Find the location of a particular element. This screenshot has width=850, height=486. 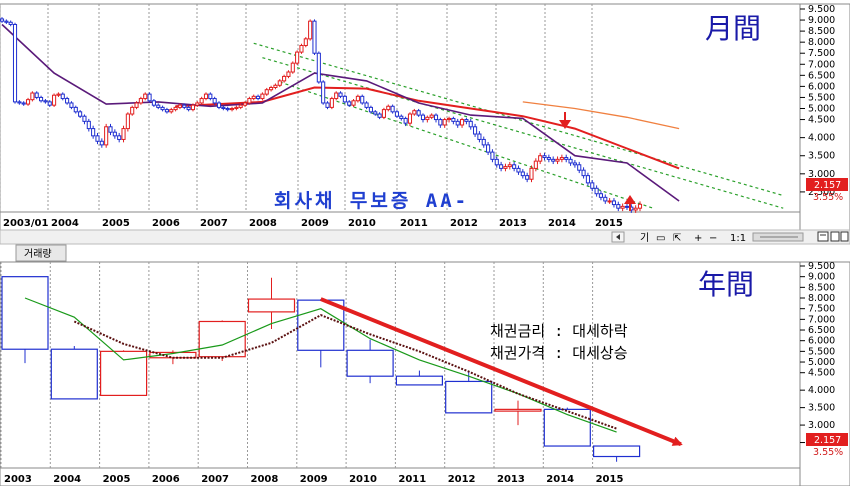

toolbar-strip is located at coordinates (425, 237).